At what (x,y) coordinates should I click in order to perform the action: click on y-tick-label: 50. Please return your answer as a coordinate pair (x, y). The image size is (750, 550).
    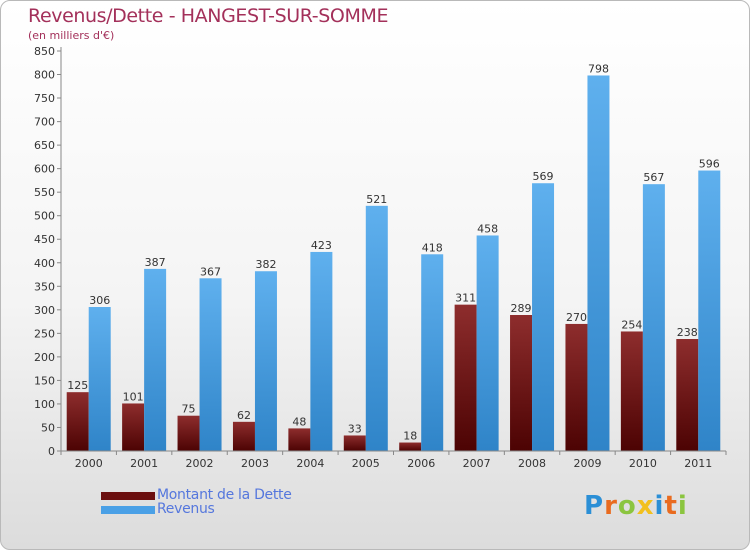
    Looking at the image, I should click on (48, 427).